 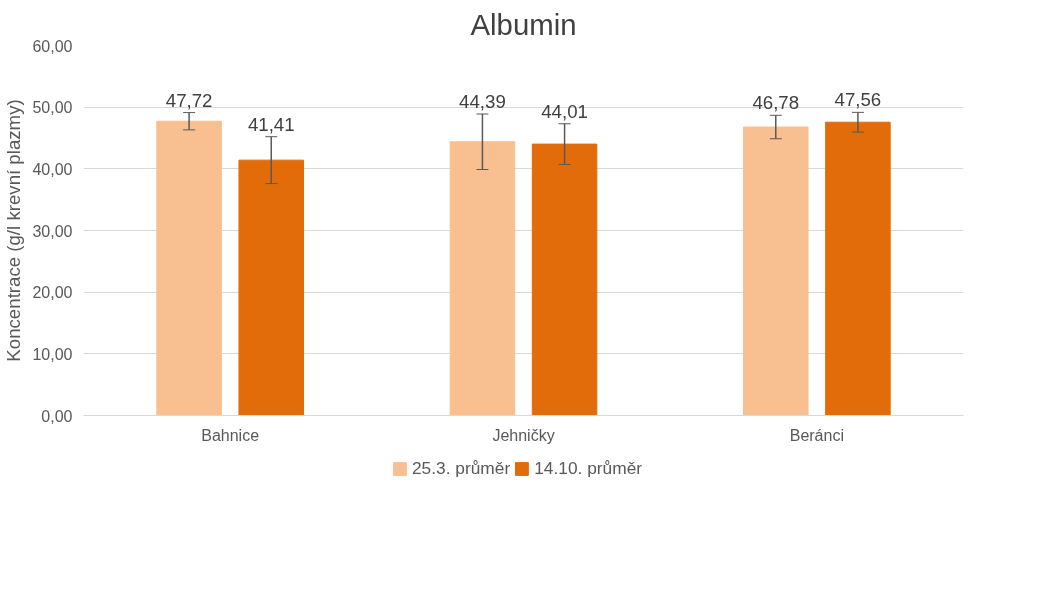 I want to click on y-axis-title: Koncentrace (g/l krevní plazmy), so click(x=14, y=230).